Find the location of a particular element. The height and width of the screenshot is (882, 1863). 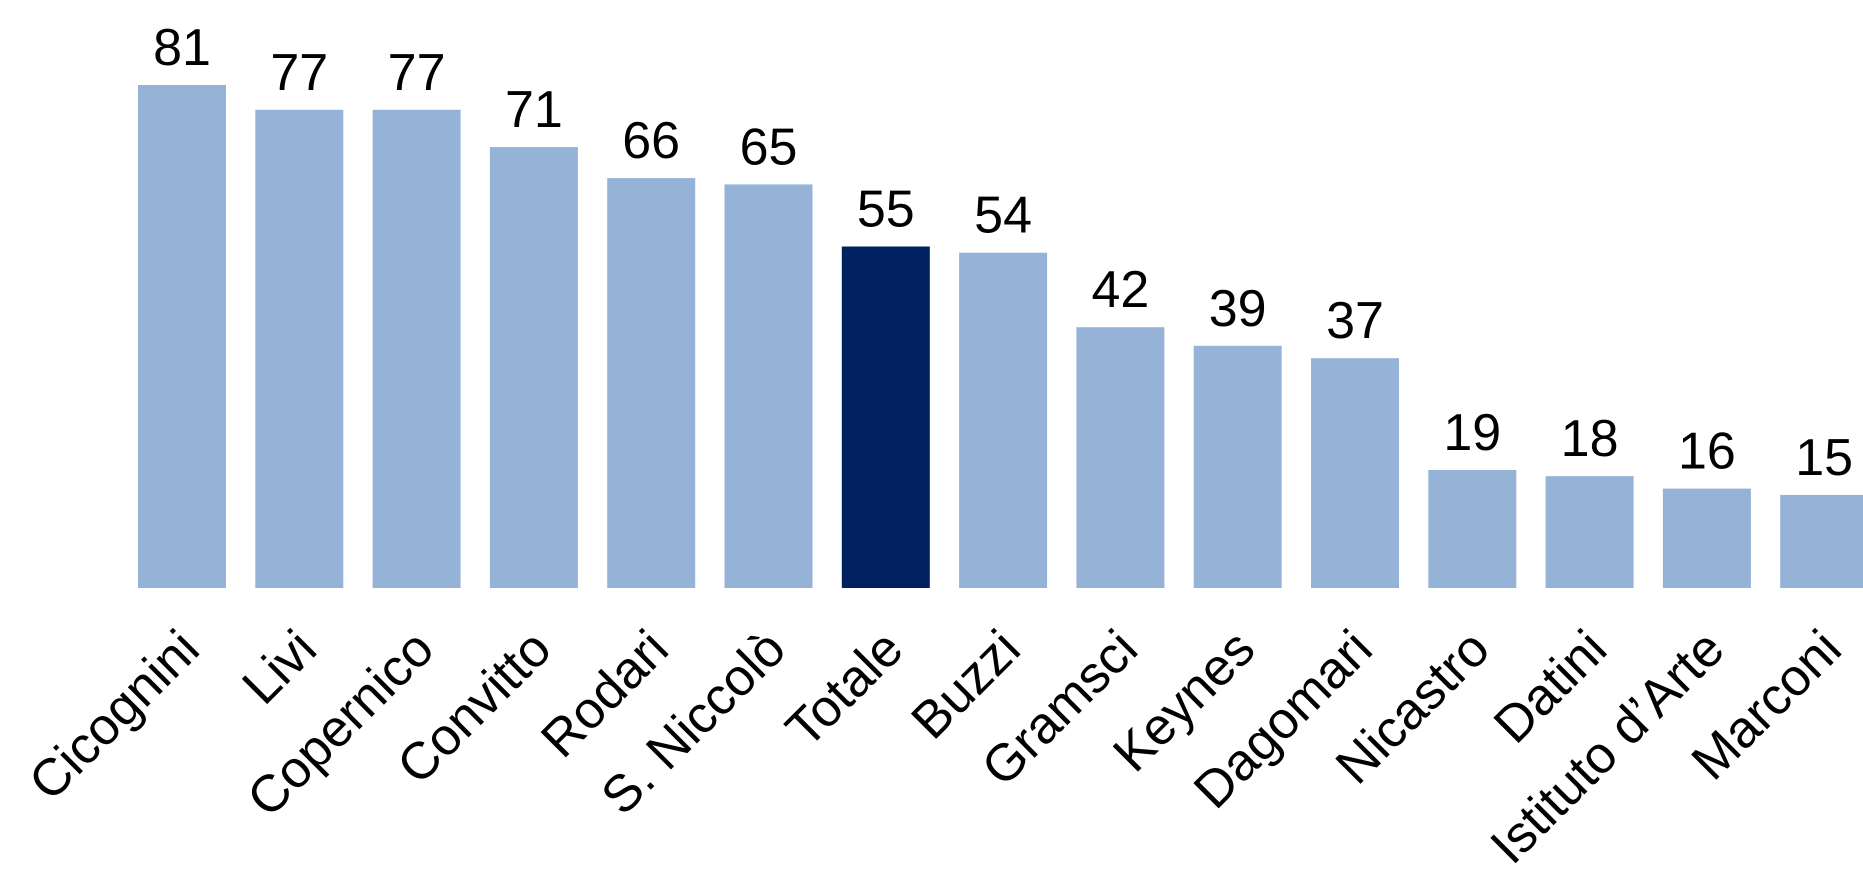

bar-totale is located at coordinates (885, 417).